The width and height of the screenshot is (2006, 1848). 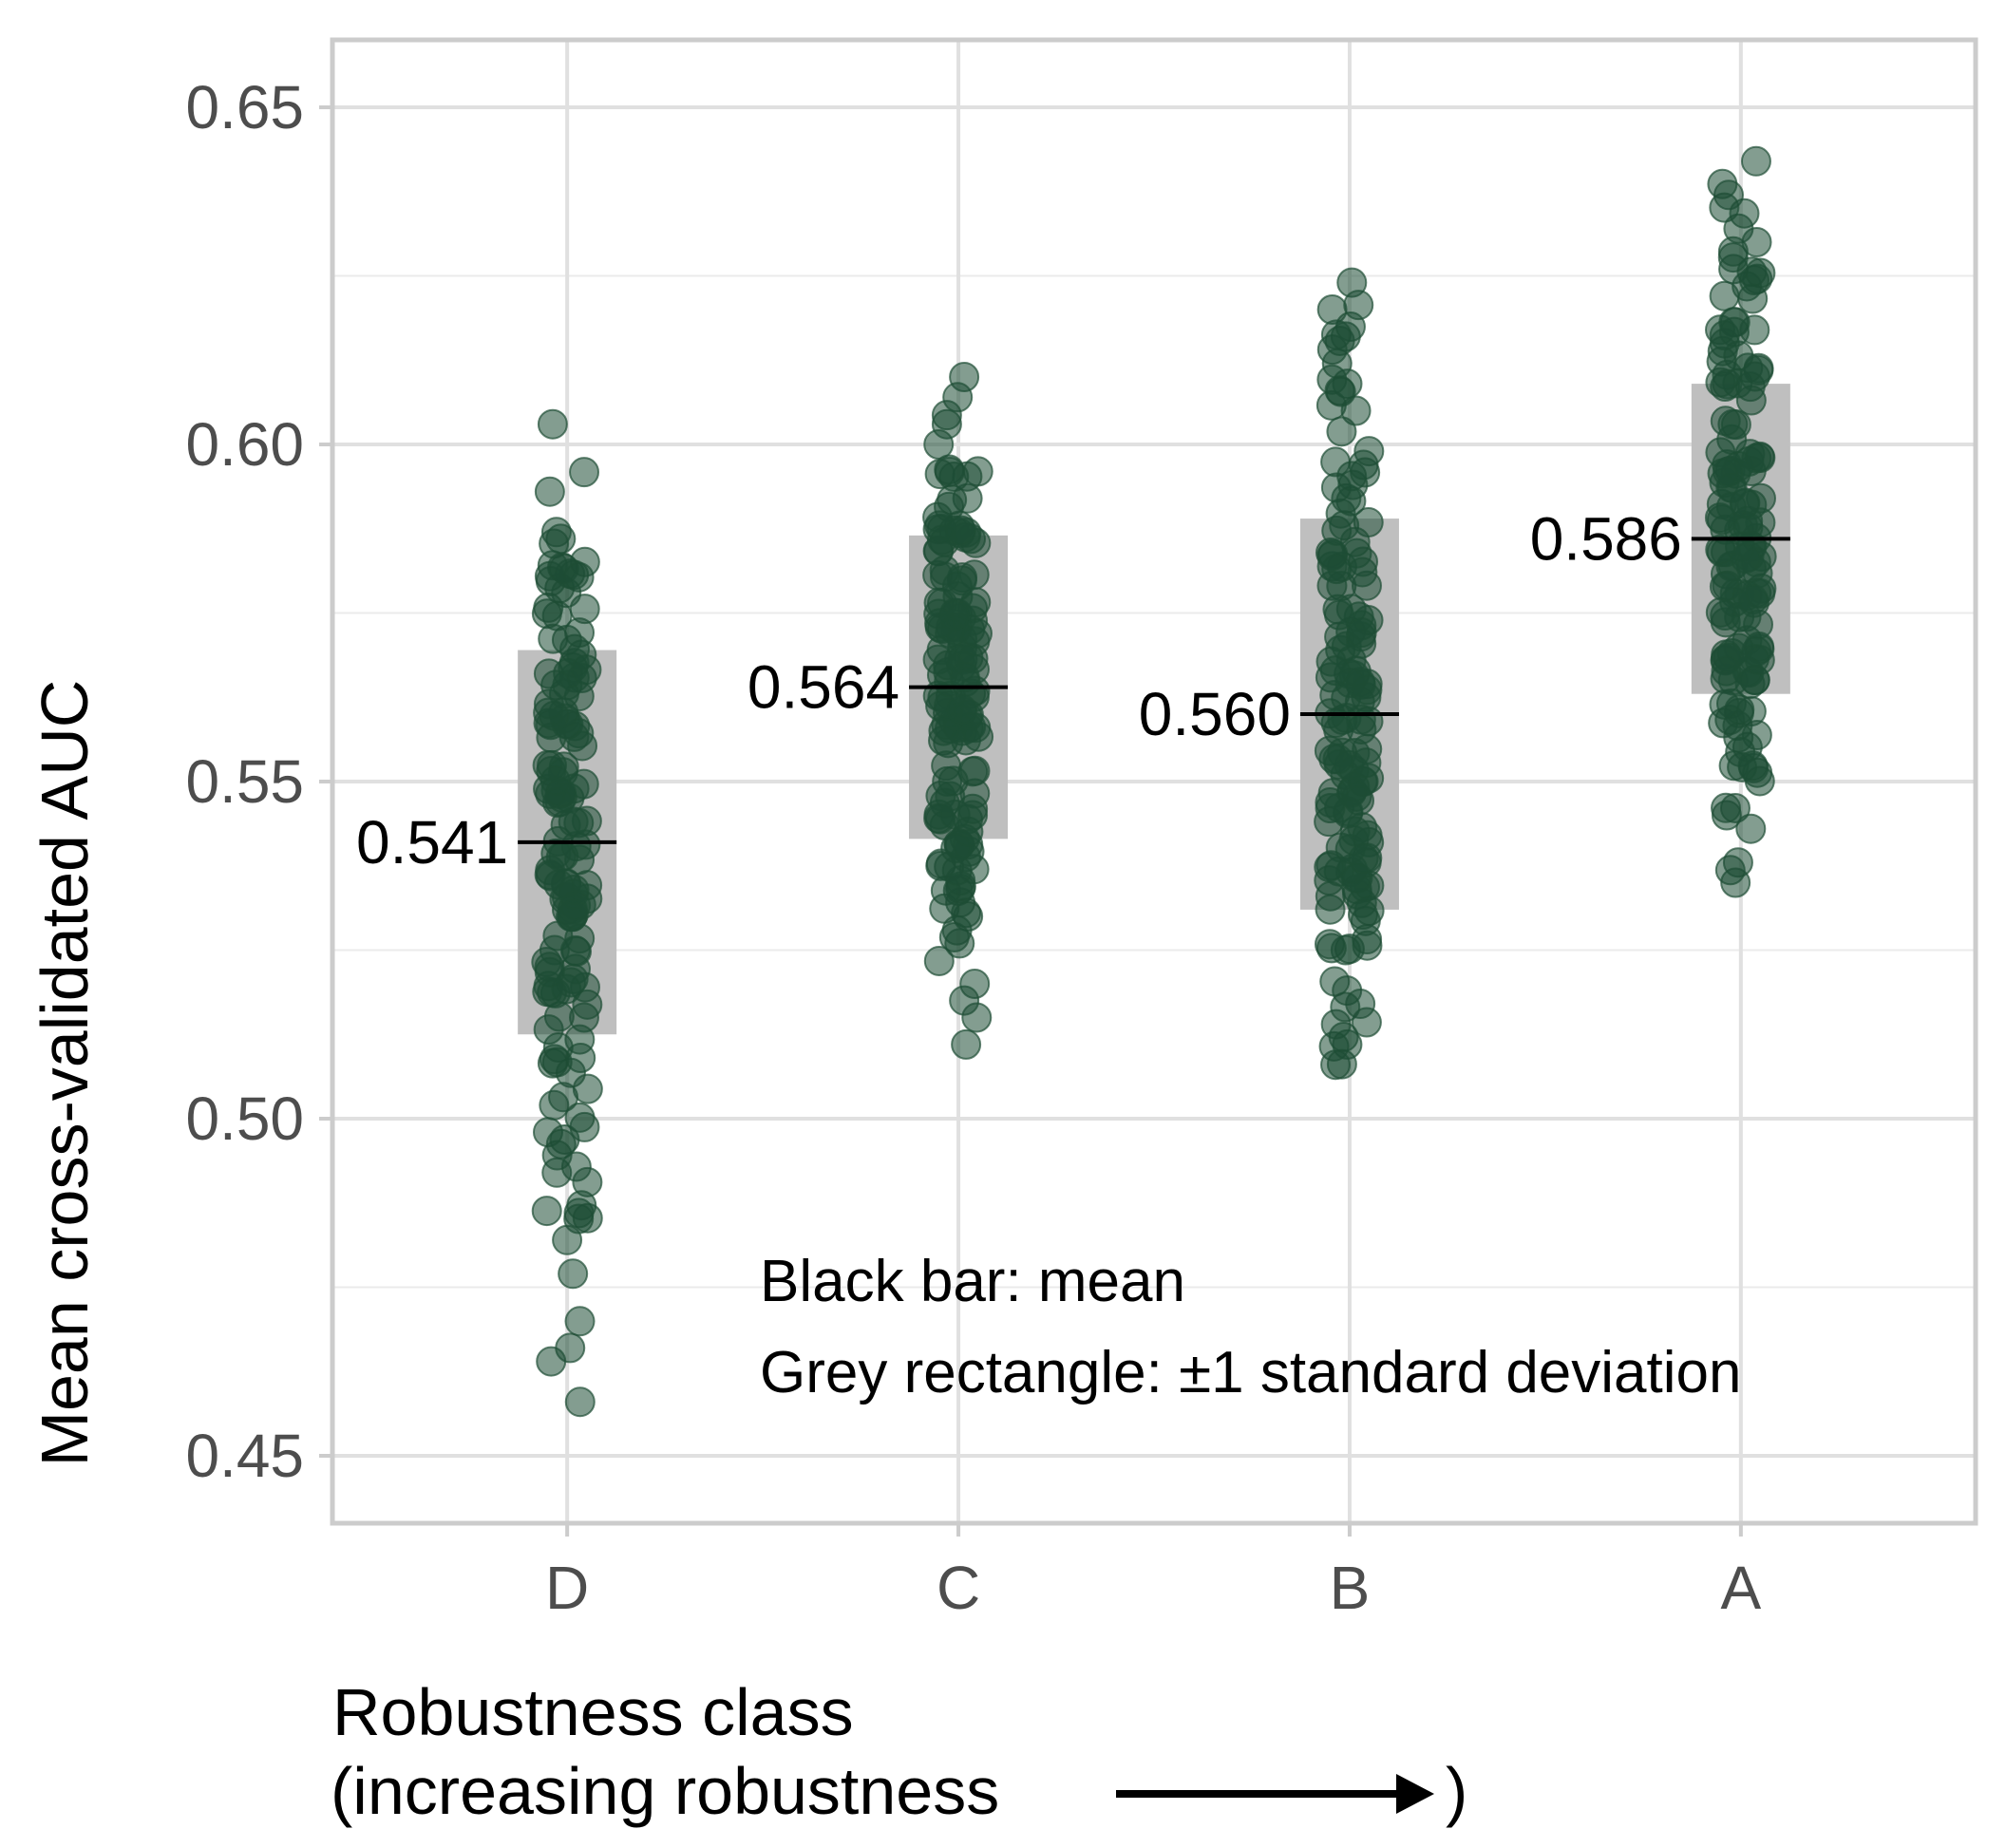 What do you see at coordinates (593, 1712) in the screenshot?
I see `x-axis-title-line-1: Robustness class` at bounding box center [593, 1712].